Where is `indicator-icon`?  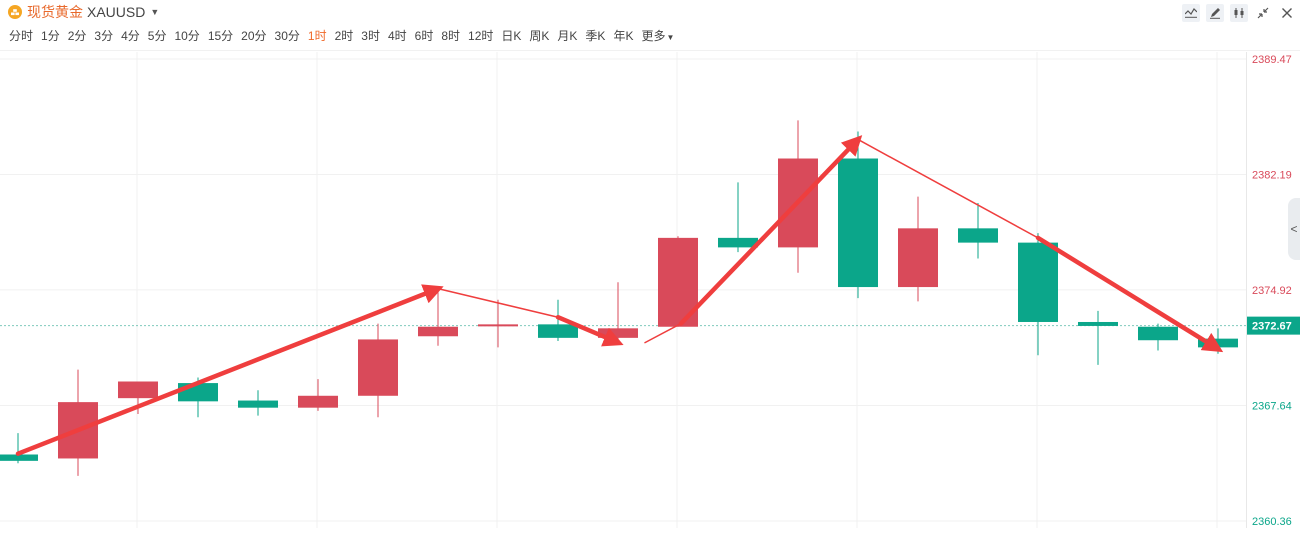
indicator-icon is located at coordinates (1191, 13).